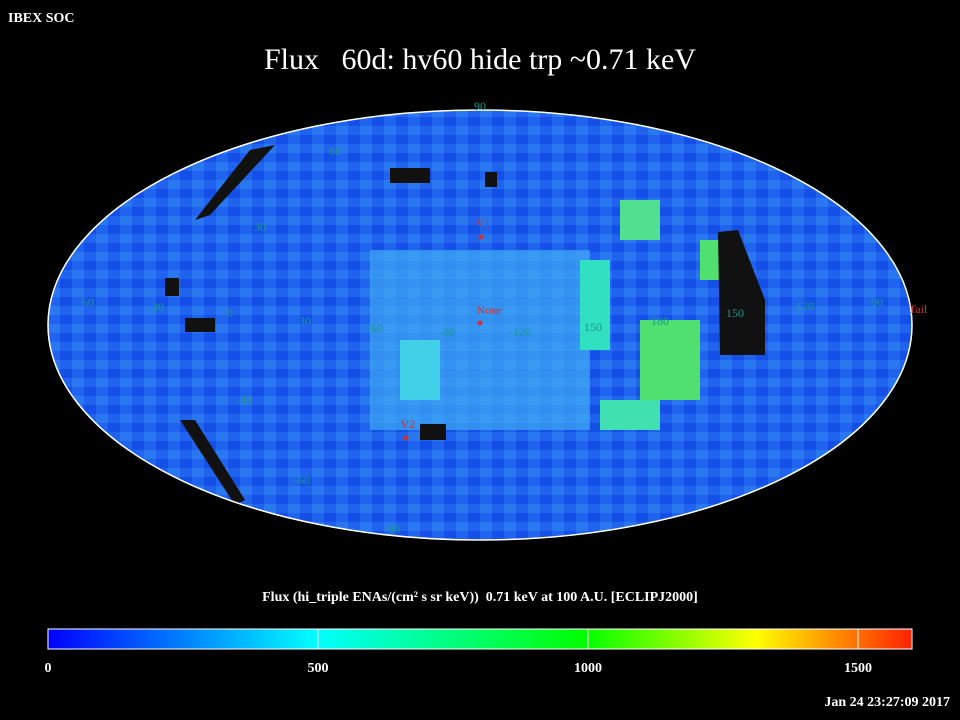  Describe the element at coordinates (520, 332) in the screenshot. I see `grid-label: -120` at that location.